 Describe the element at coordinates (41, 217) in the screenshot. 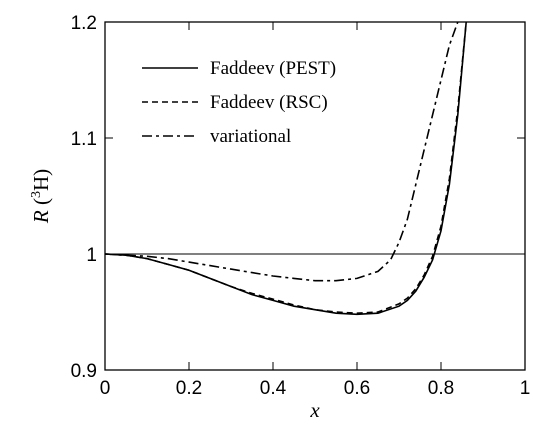

I see `y-axis-title-symbol: R` at that location.